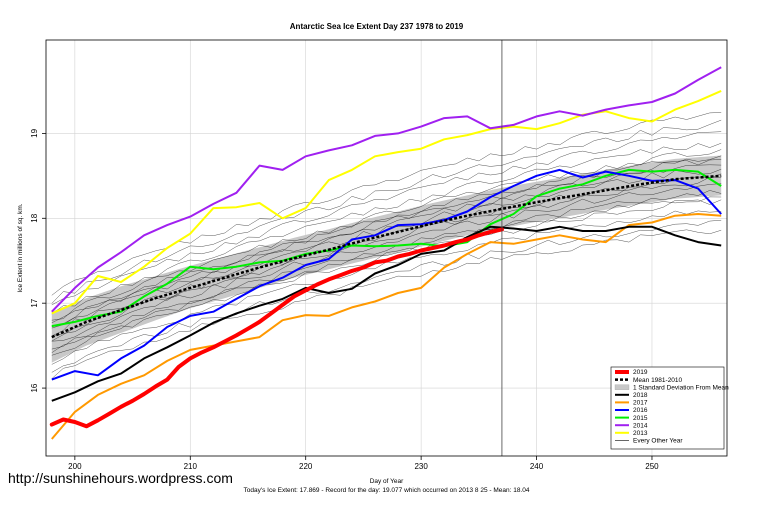 This screenshot has width=759, height=506. Describe the element at coordinates (34, 387) in the screenshot. I see `y-tick-label: 16` at that location.